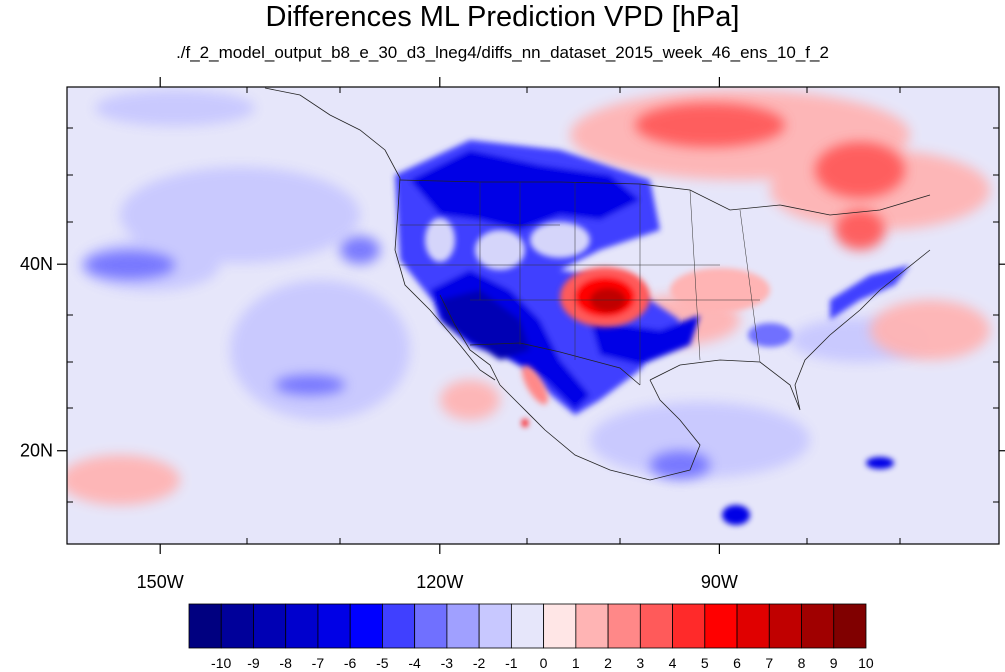 The height and width of the screenshot is (672, 1005). Describe the element at coordinates (640, 663) in the screenshot. I see `colorbar-label: 3` at that location.